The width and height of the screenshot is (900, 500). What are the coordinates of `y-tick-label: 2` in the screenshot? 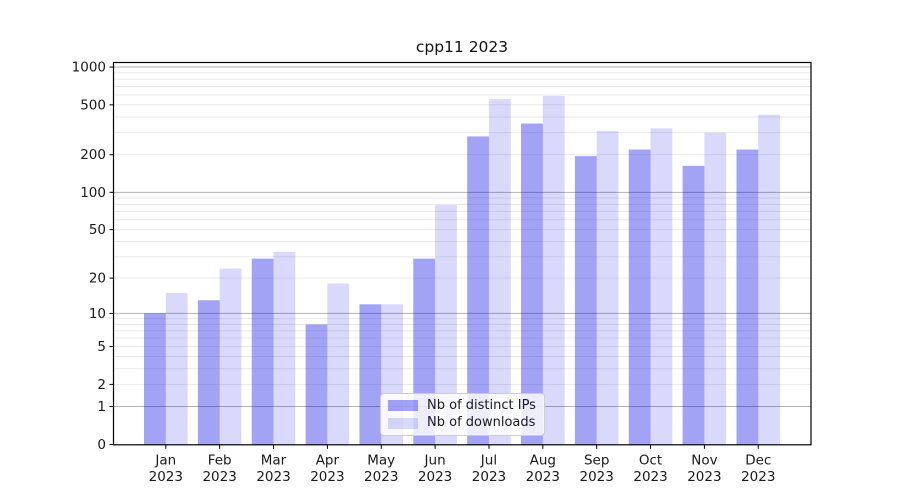 It's located at (101, 385).